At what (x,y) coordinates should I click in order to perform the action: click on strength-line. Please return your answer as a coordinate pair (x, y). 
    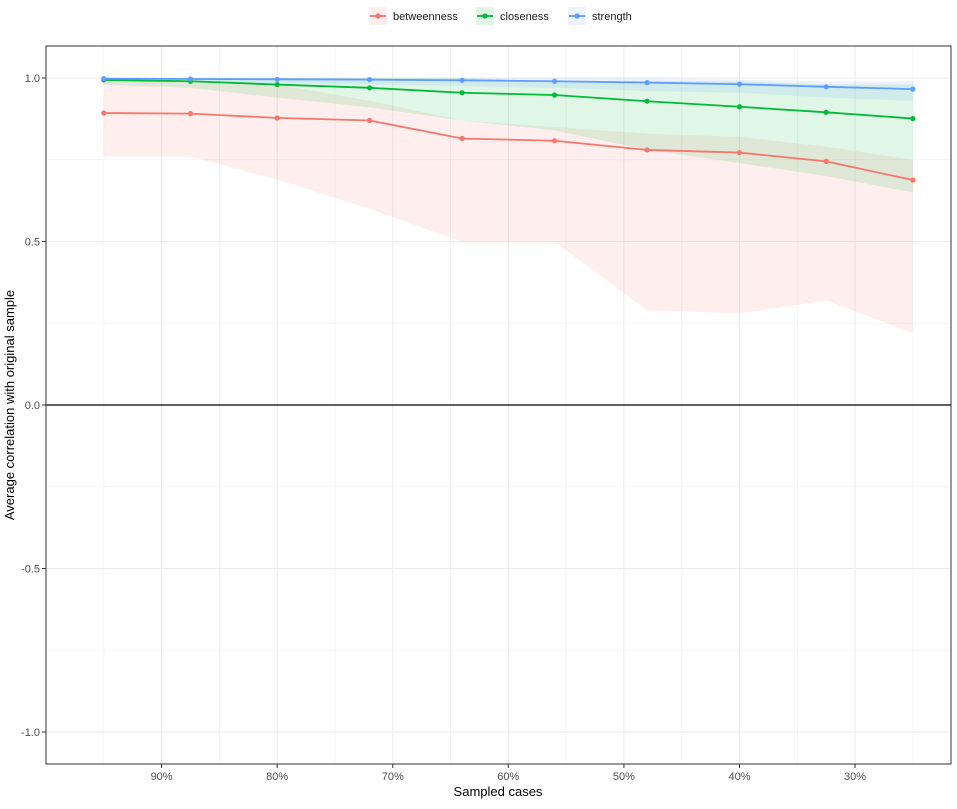
    Looking at the image, I should click on (508, 84).